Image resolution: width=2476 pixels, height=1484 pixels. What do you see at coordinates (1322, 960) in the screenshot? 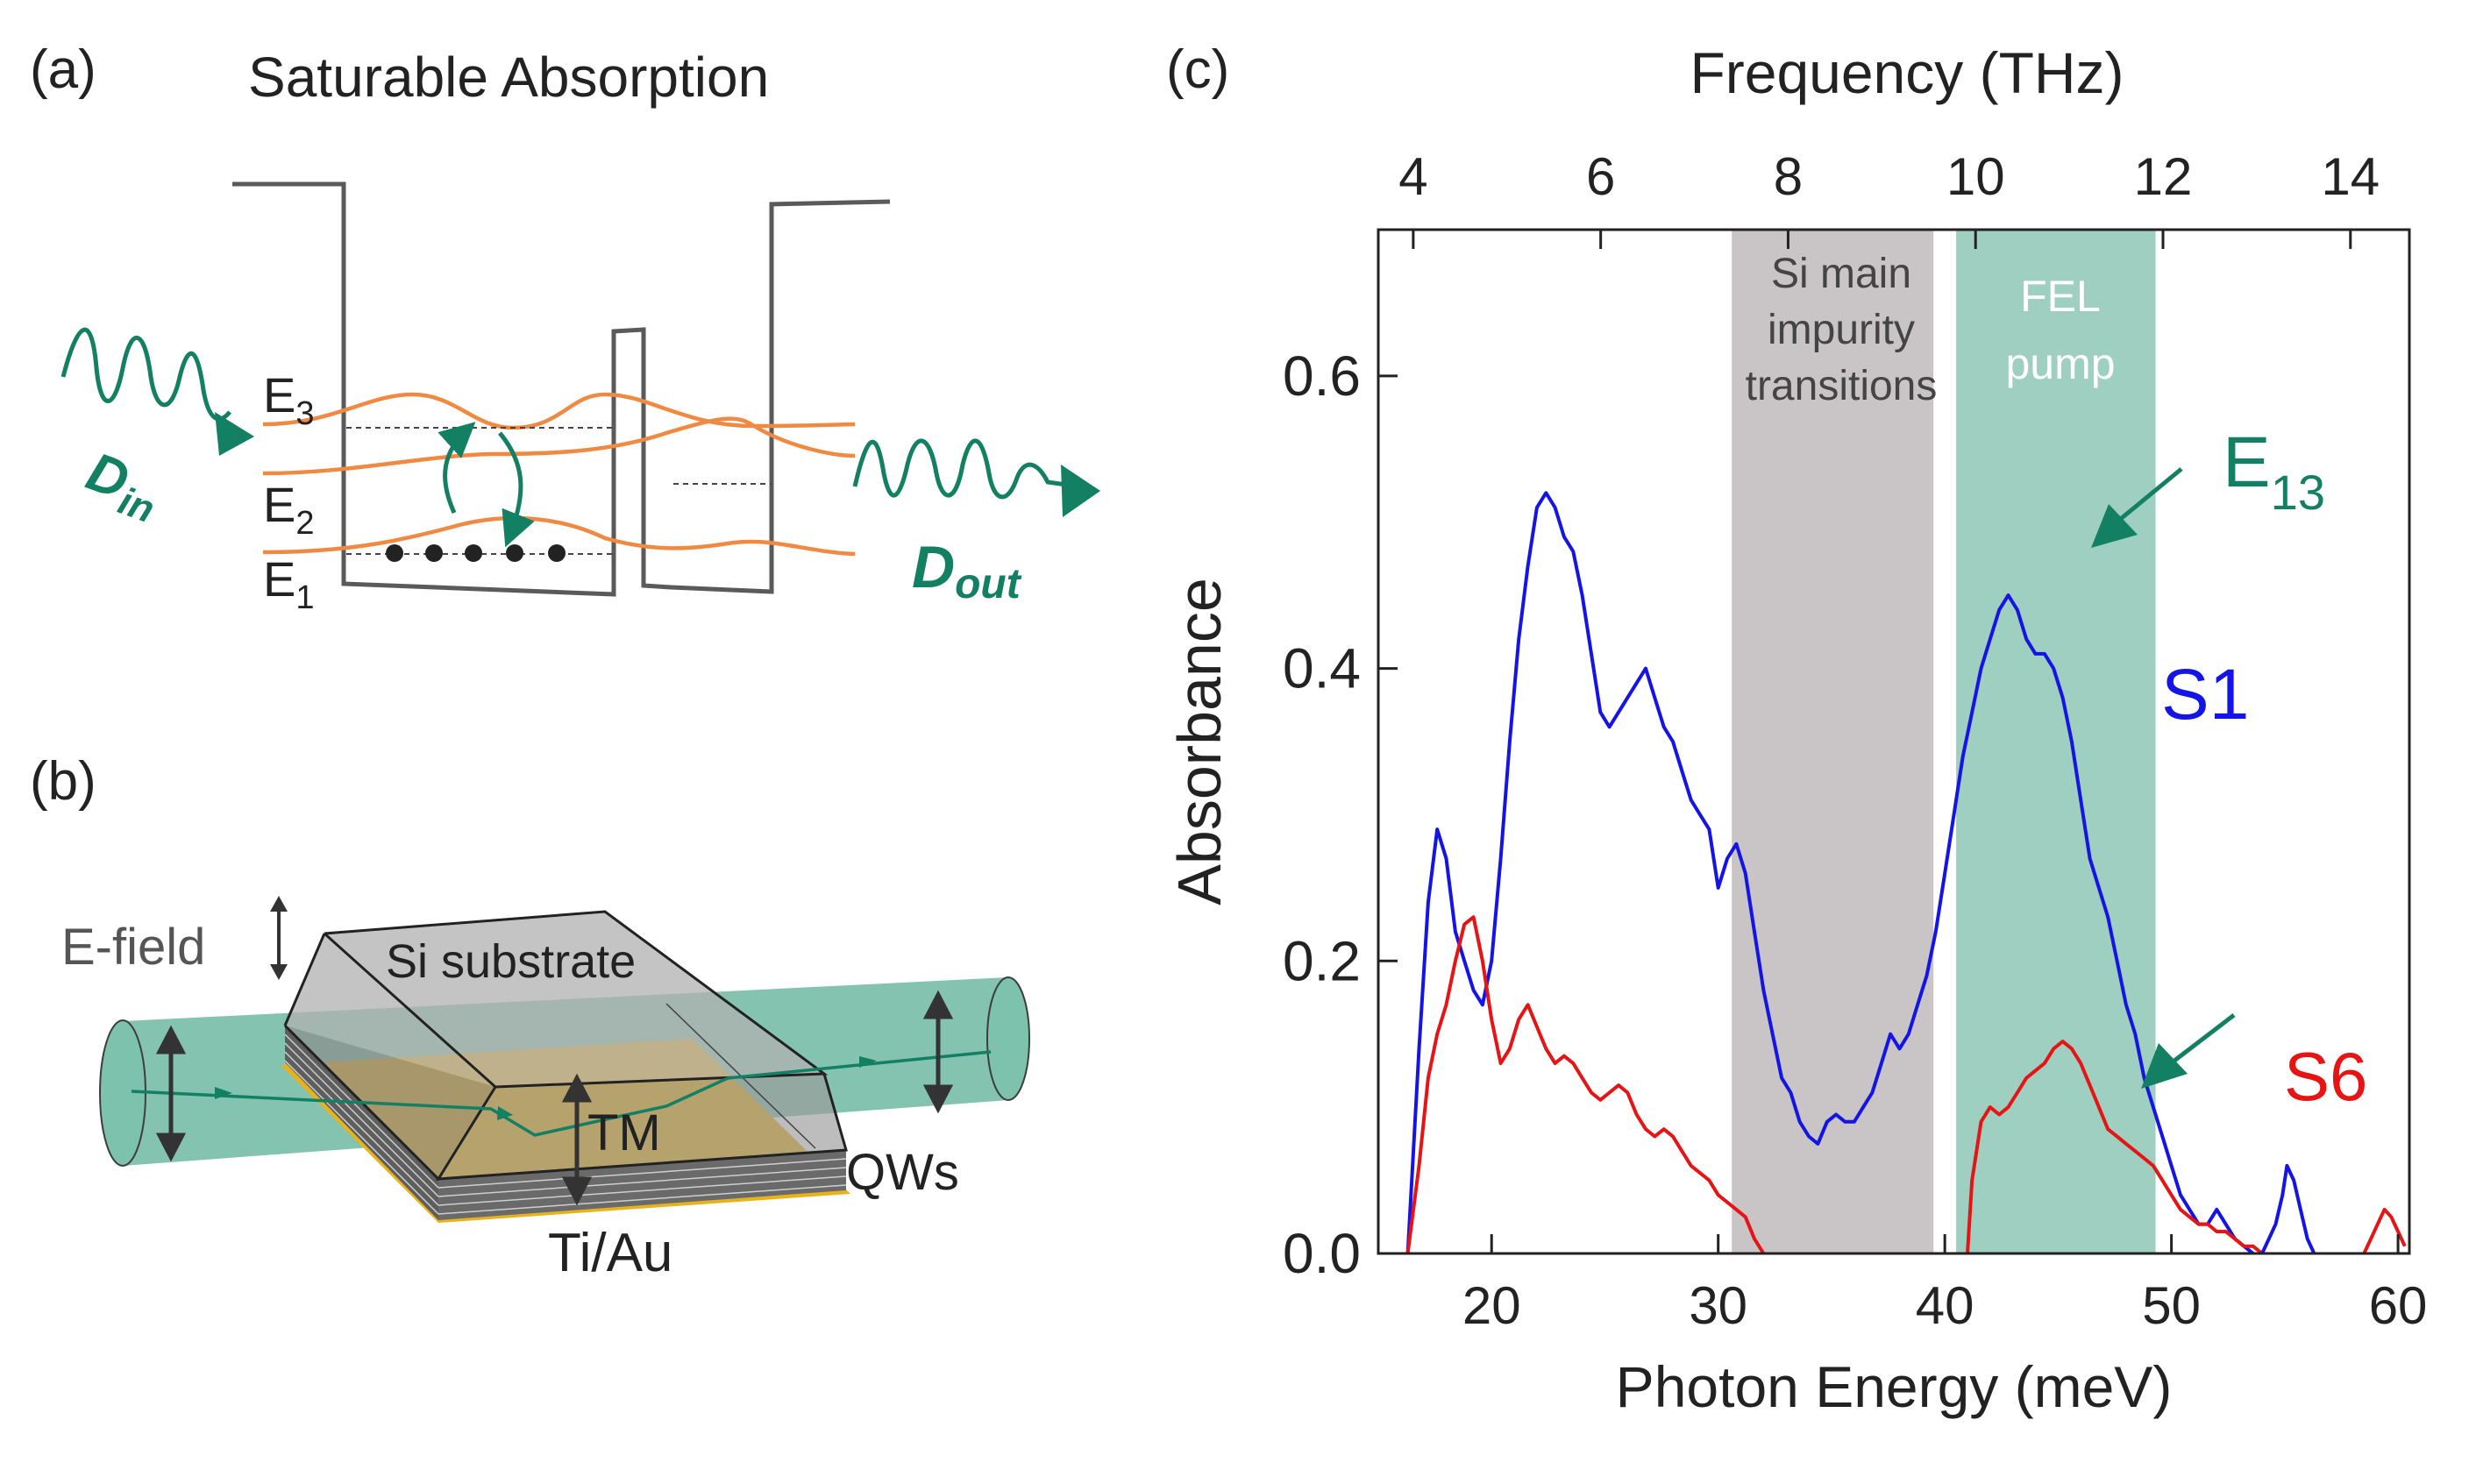
I see `y-tick-label: 0.2` at bounding box center [1322, 960].